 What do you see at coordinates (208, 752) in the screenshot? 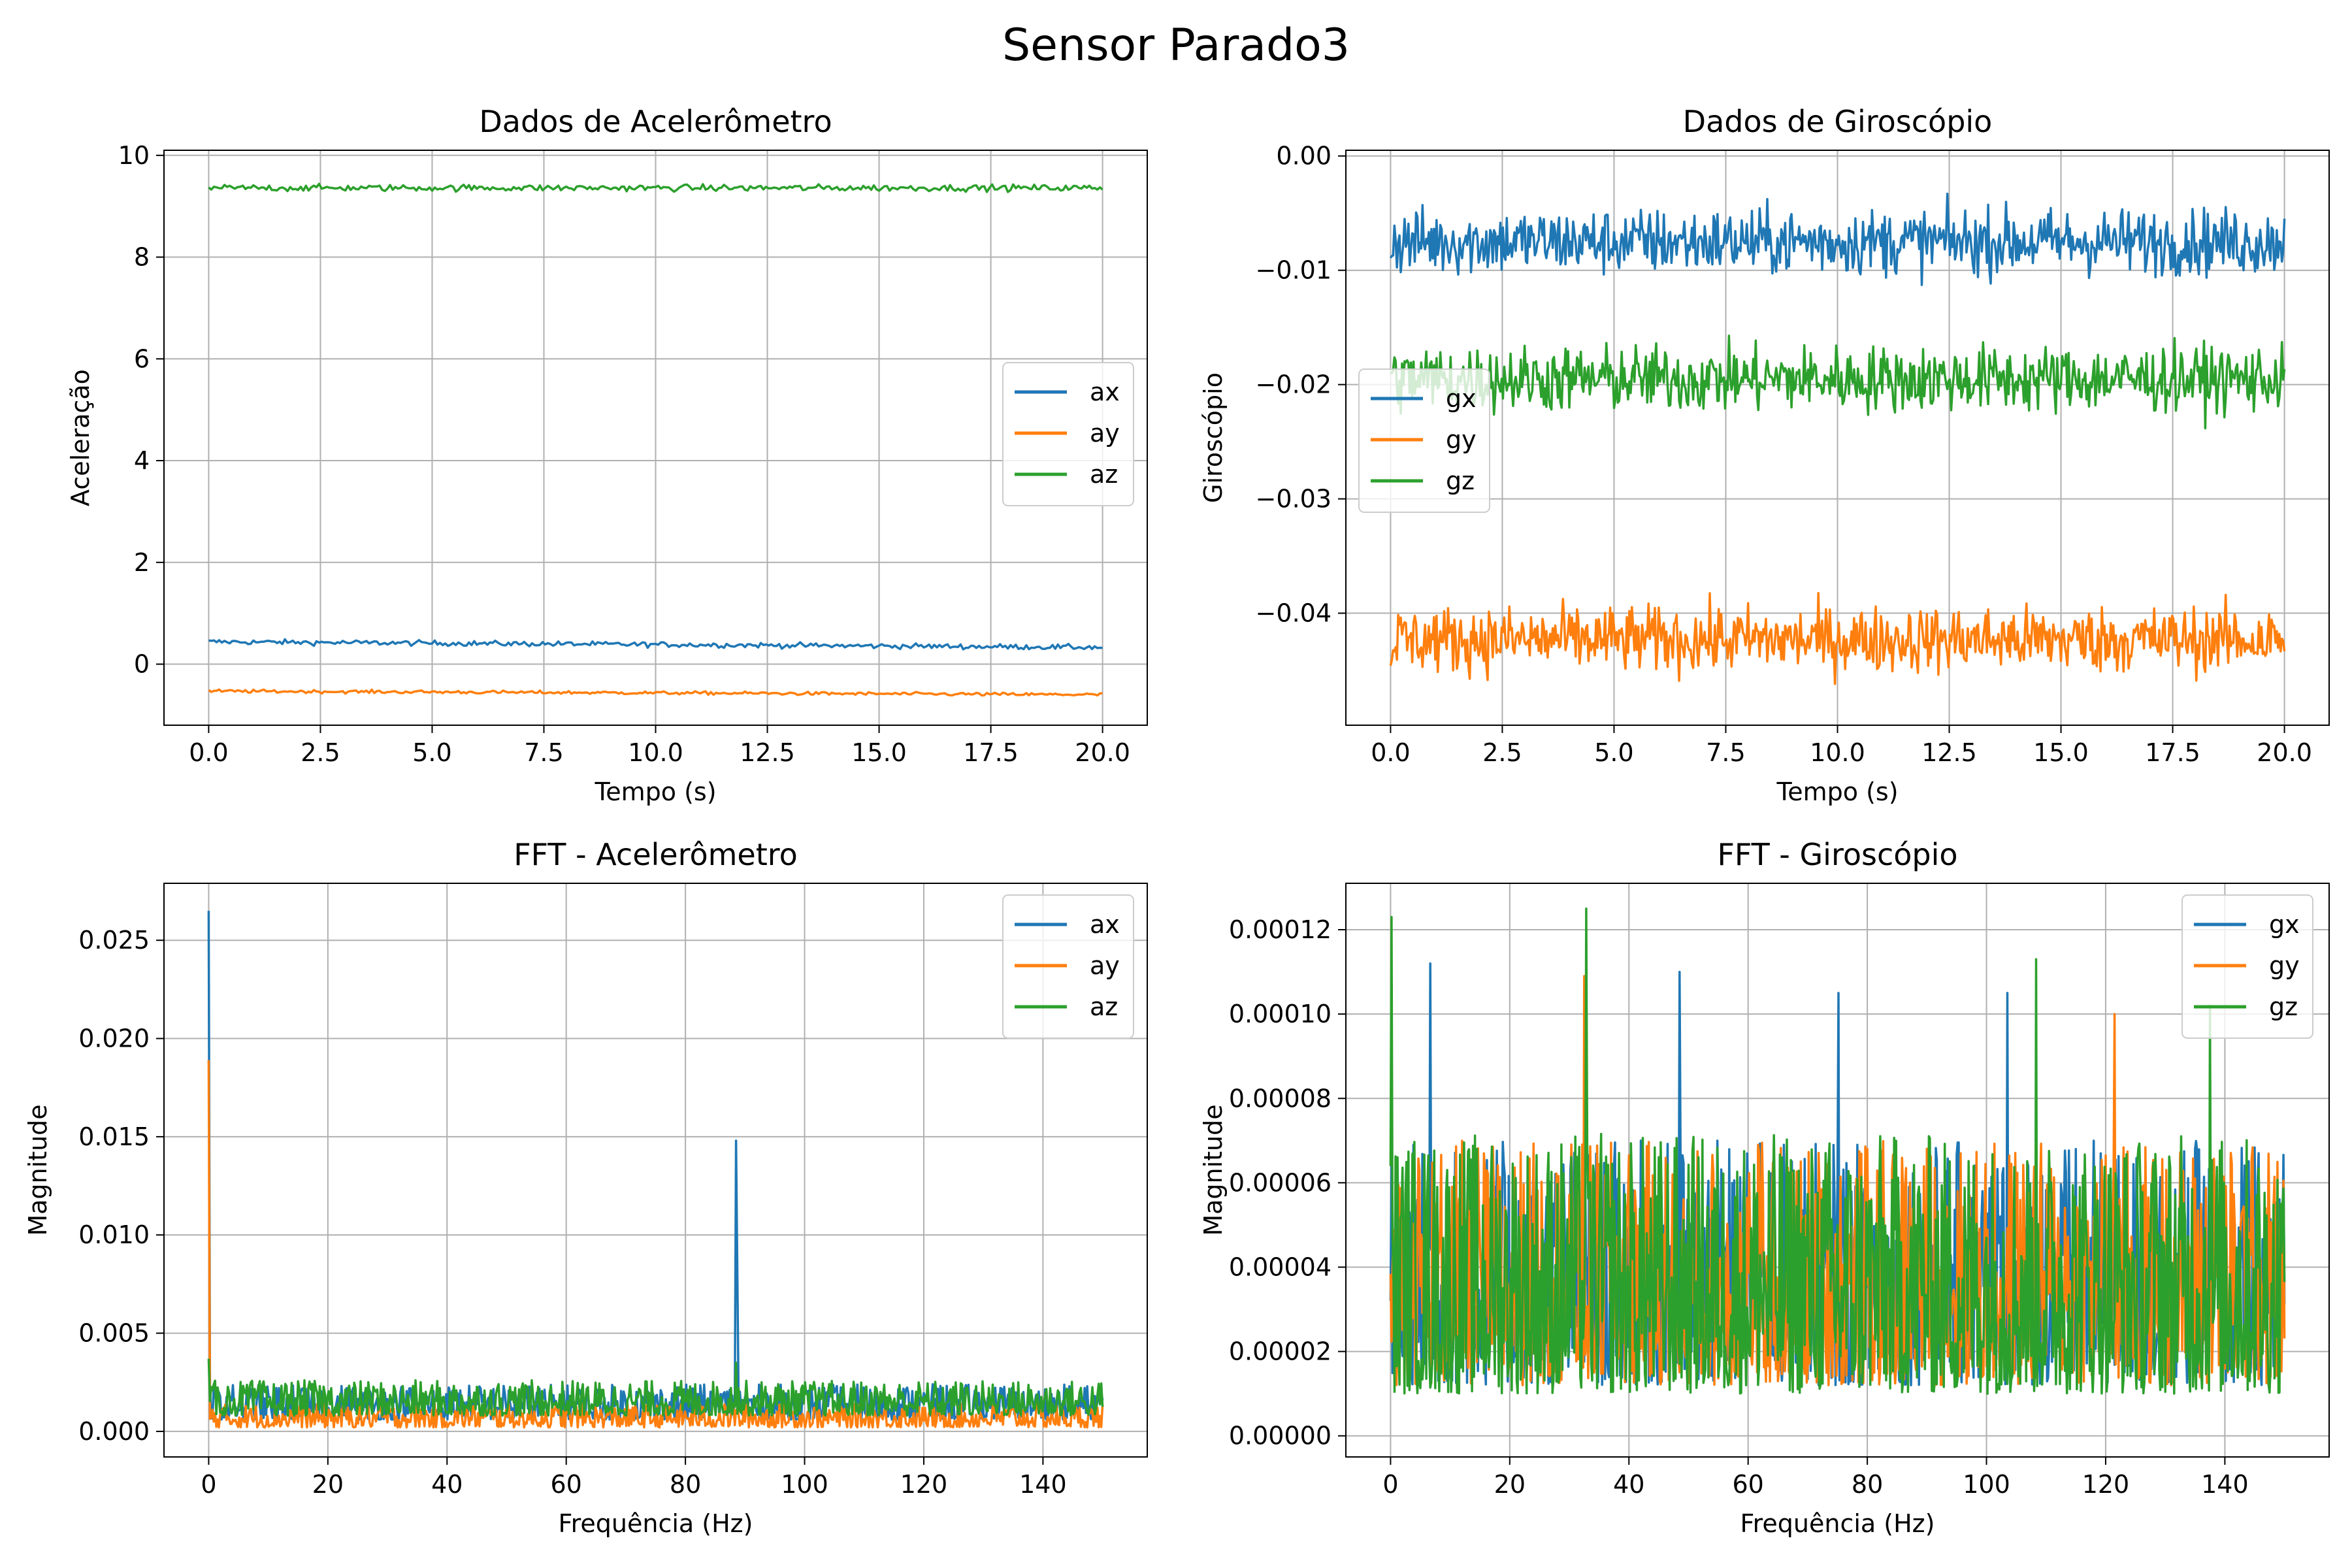
I see `x-tick-label: 0.0` at bounding box center [208, 752].